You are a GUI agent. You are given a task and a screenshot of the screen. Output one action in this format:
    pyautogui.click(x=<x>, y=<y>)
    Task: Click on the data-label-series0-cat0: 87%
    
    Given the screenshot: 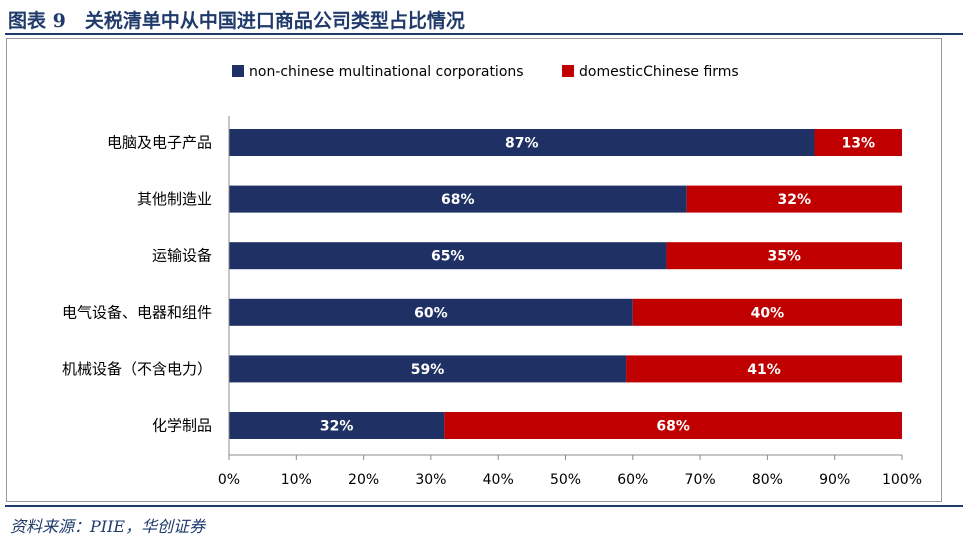 What is the action you would take?
    pyautogui.click(x=522, y=144)
    